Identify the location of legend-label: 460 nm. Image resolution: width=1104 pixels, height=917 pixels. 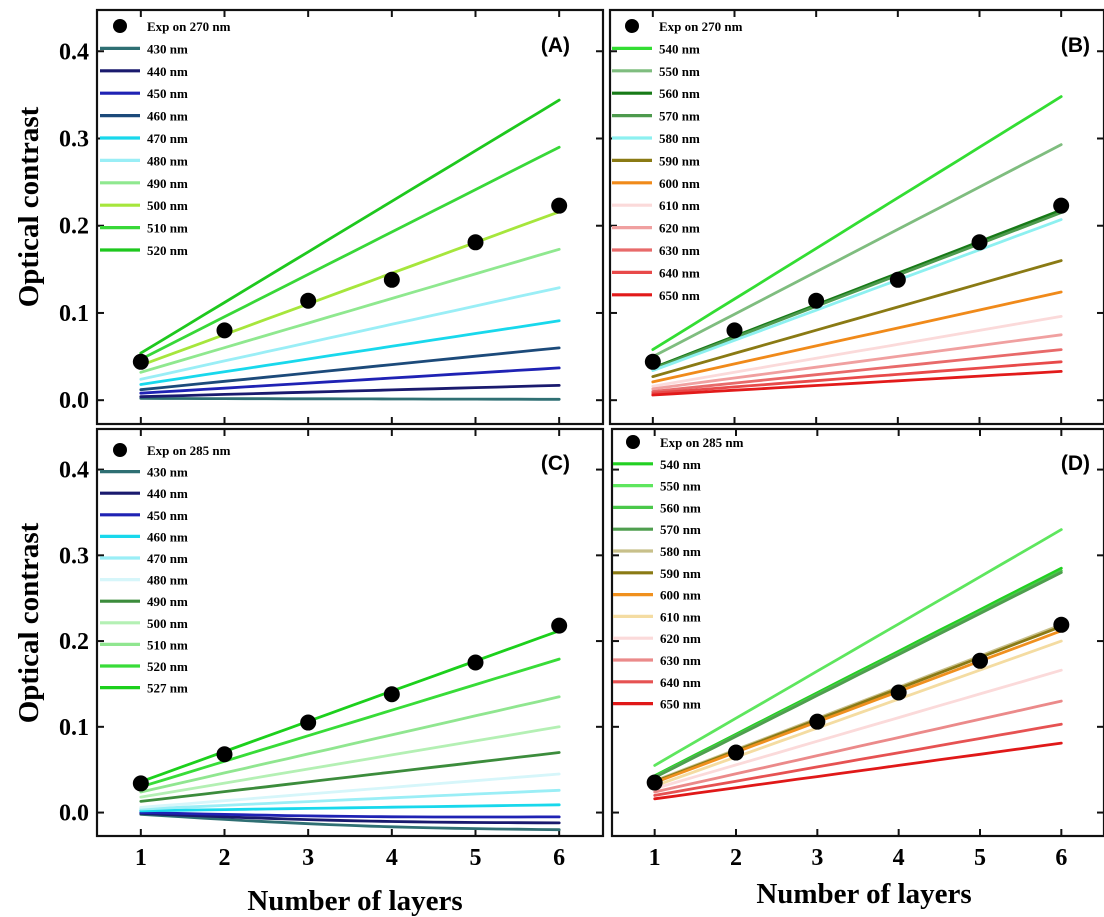
(167, 116).